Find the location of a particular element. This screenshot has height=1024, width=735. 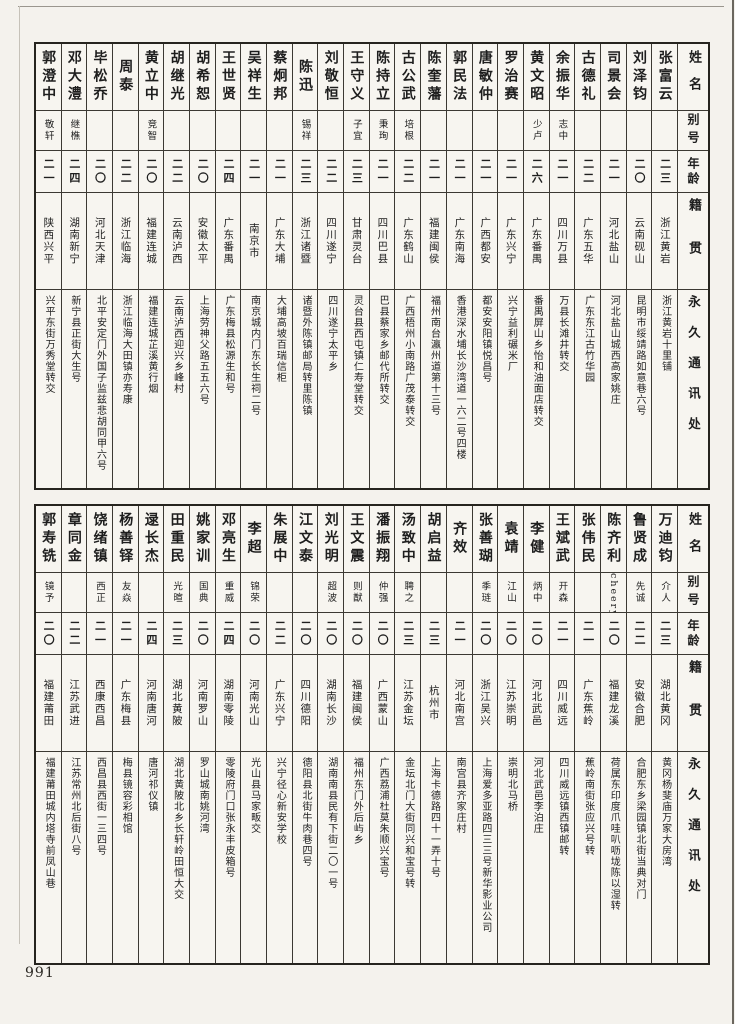

person-address: 江苏常州北后街八号 is located at coordinates (74, 806).